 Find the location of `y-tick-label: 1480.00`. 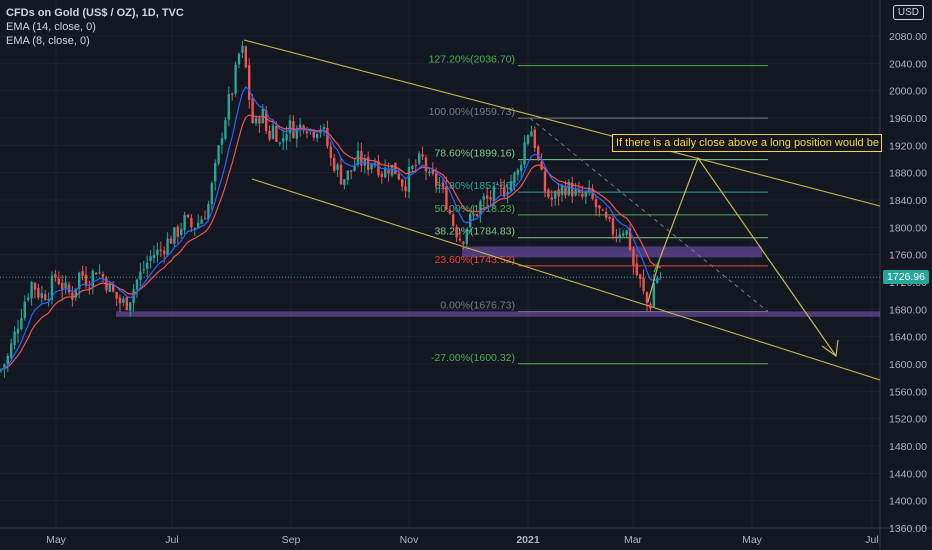

y-tick-label: 1480.00 is located at coordinates (908, 447).